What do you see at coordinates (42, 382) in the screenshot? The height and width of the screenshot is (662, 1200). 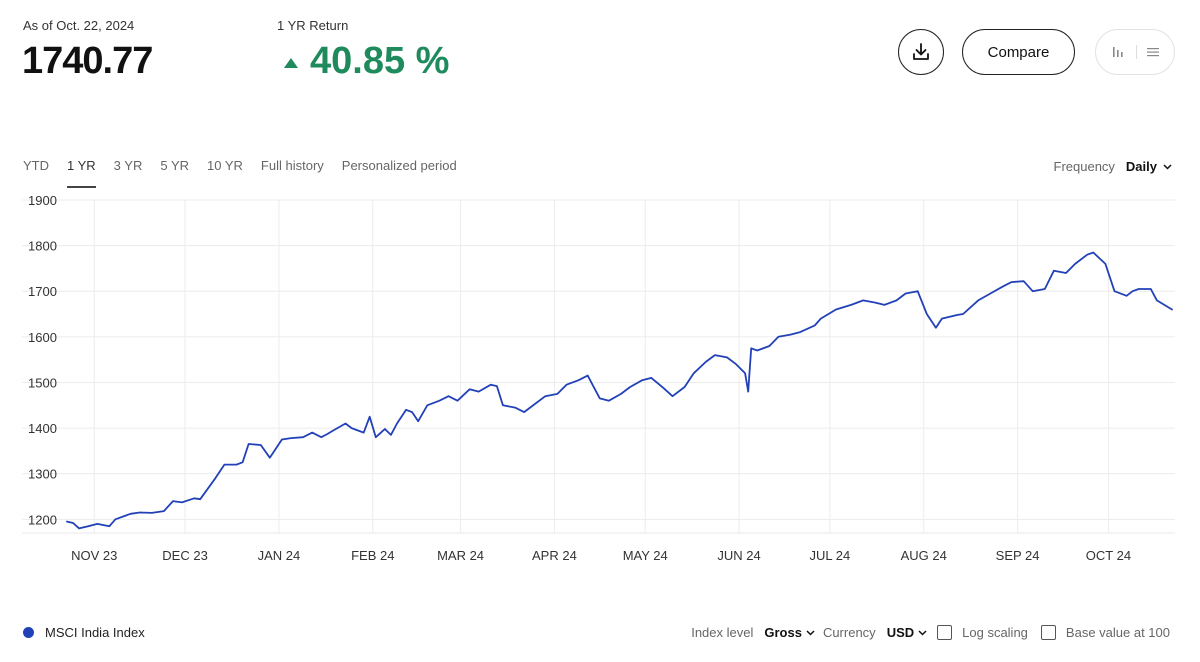 I see `y-tick-label: 1500` at bounding box center [42, 382].